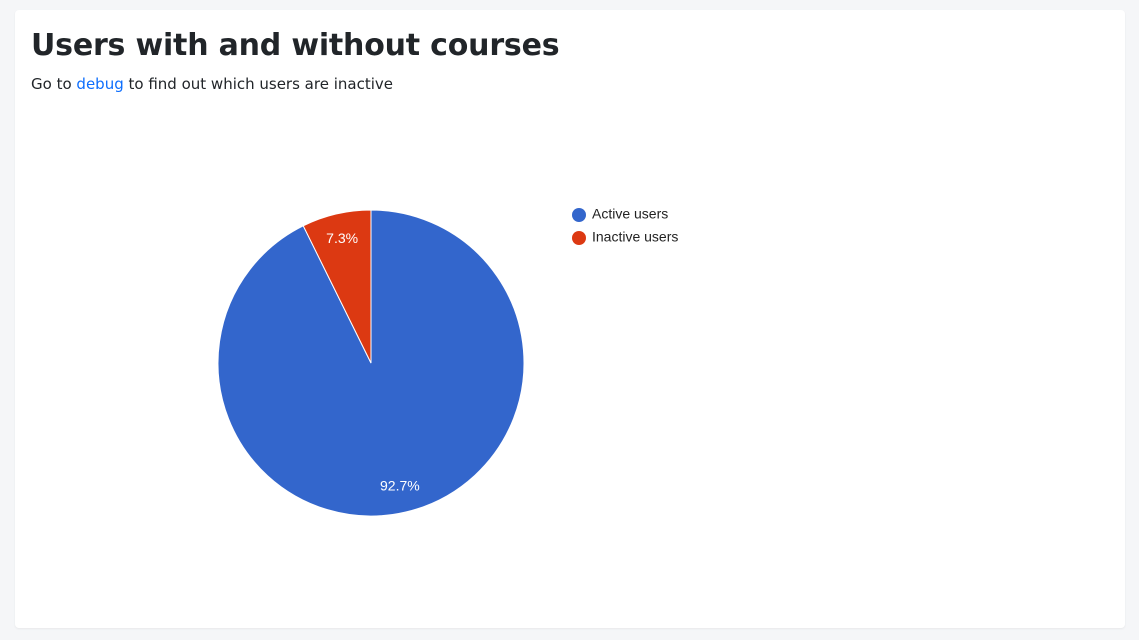 This screenshot has height=640, width=1139. Describe the element at coordinates (51, 84) in the screenshot. I see `subtitle-text: Go to` at that location.